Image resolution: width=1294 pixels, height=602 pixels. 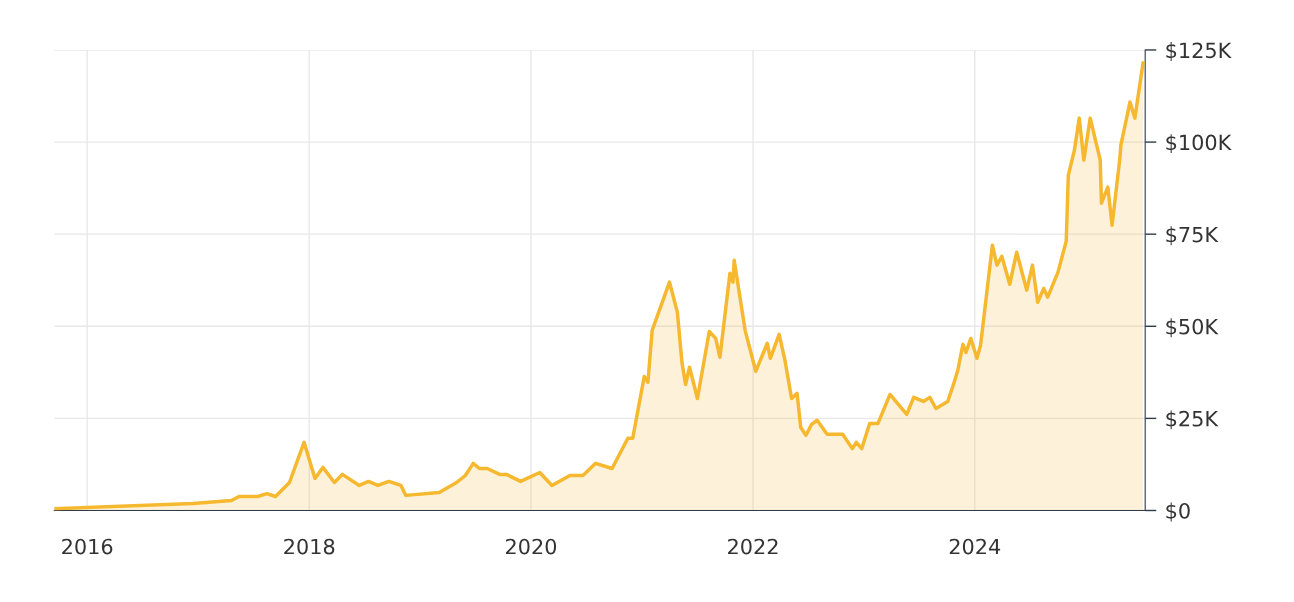 I want to click on y-tick-label: $0, so click(x=1178, y=512).